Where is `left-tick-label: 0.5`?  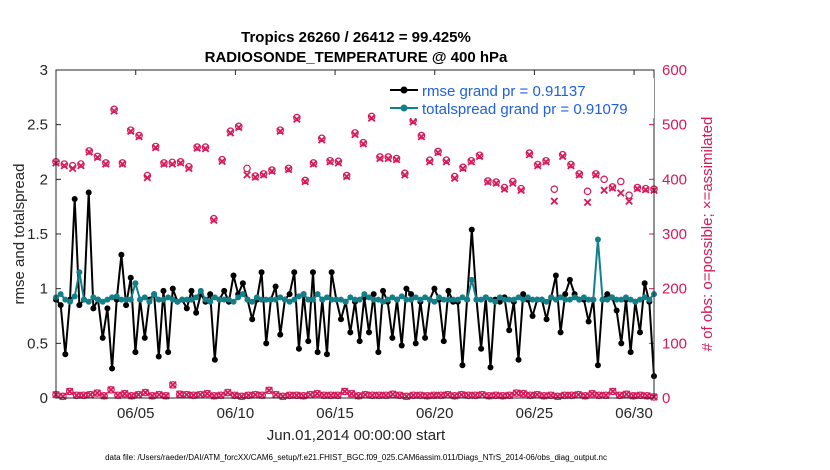 left-tick-label: 0.5 is located at coordinates (37, 343).